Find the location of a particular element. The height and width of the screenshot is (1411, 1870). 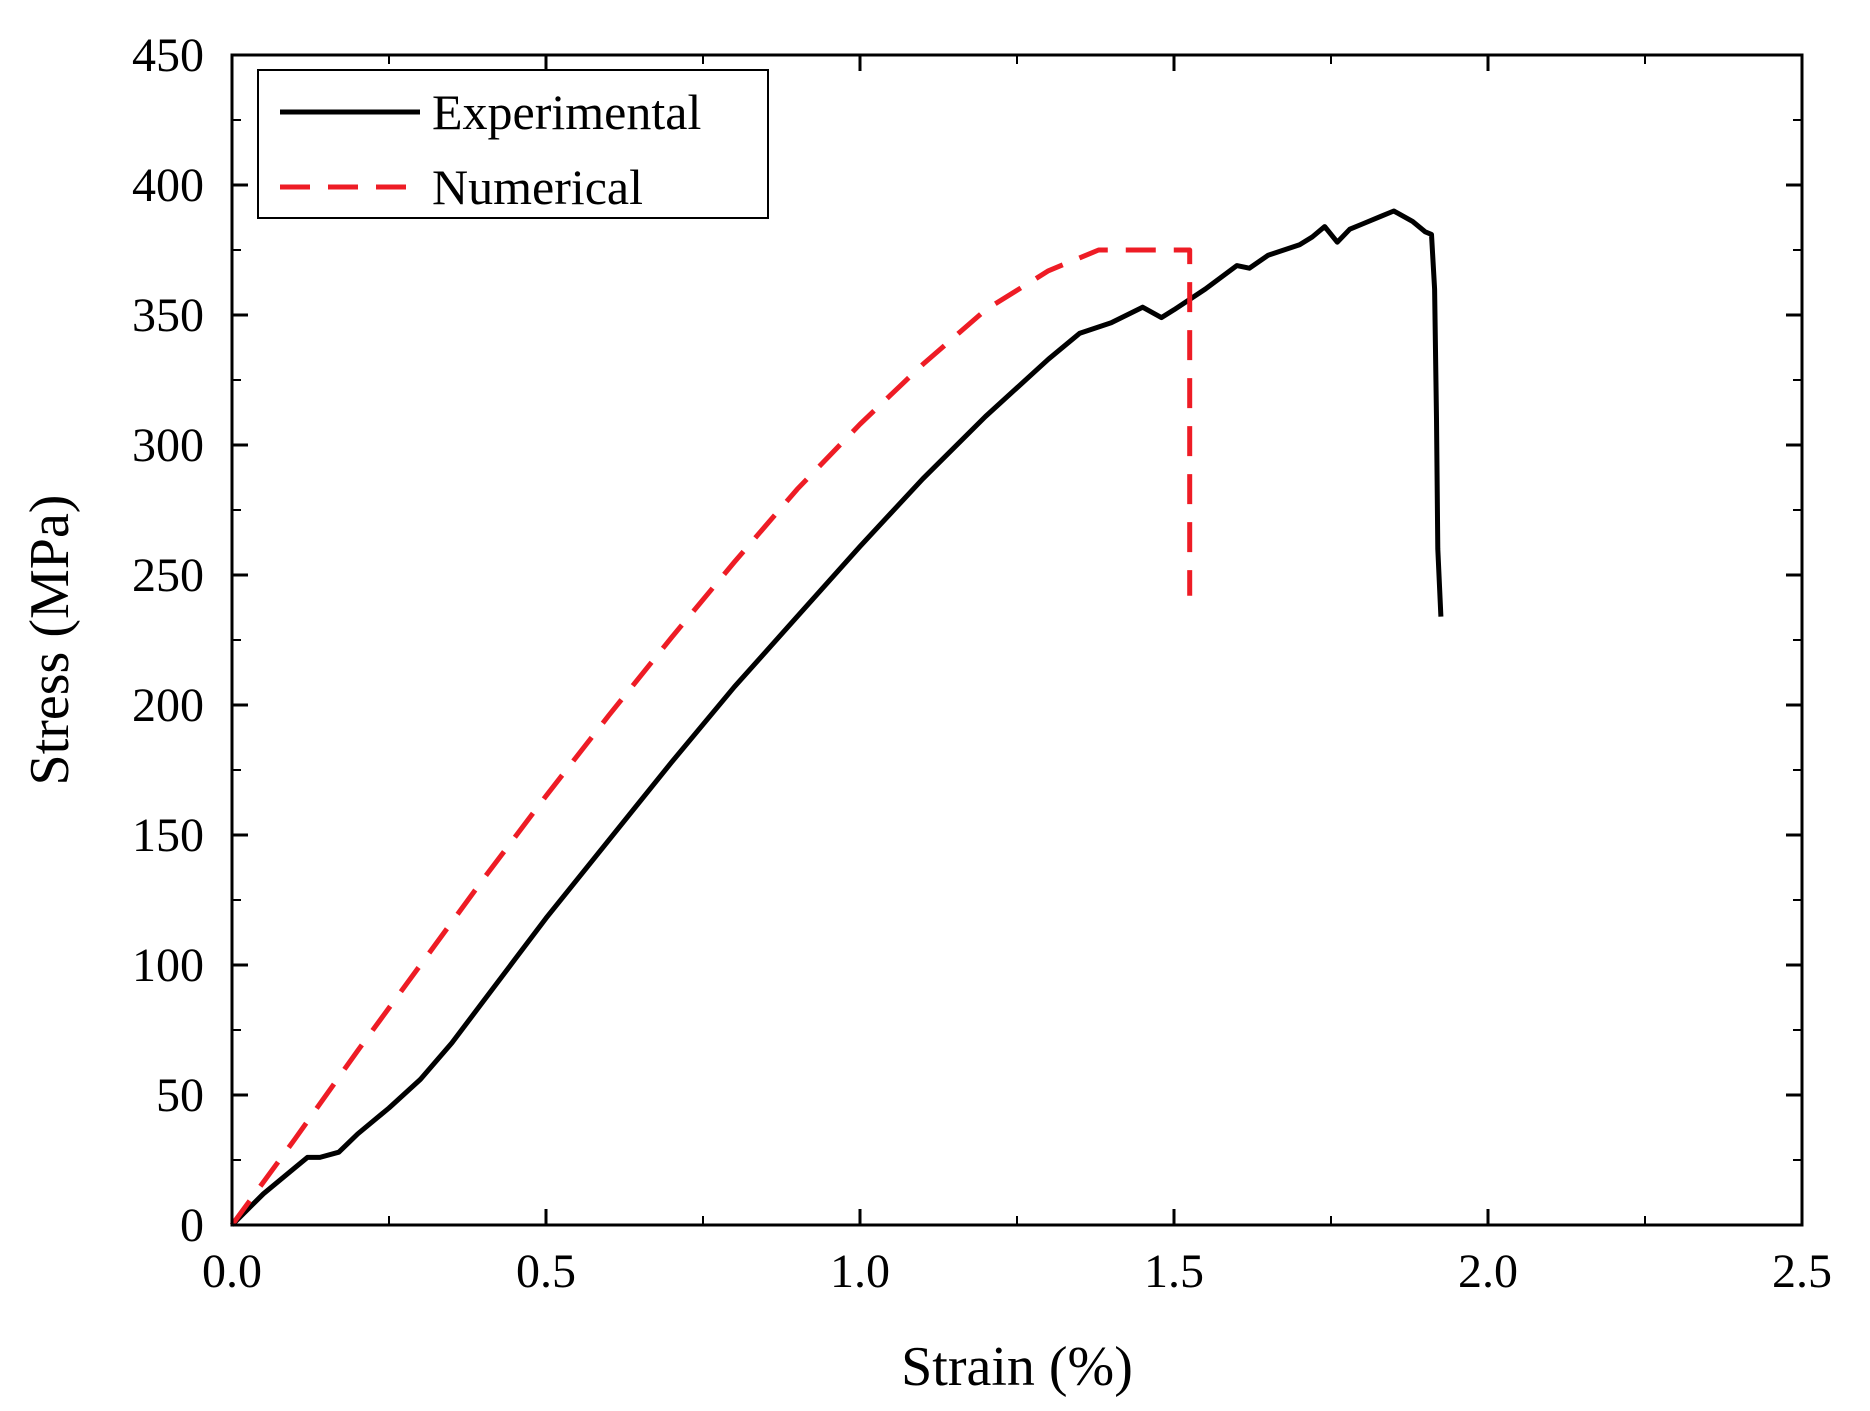

y-tick-label: 50 is located at coordinates (180, 1095).